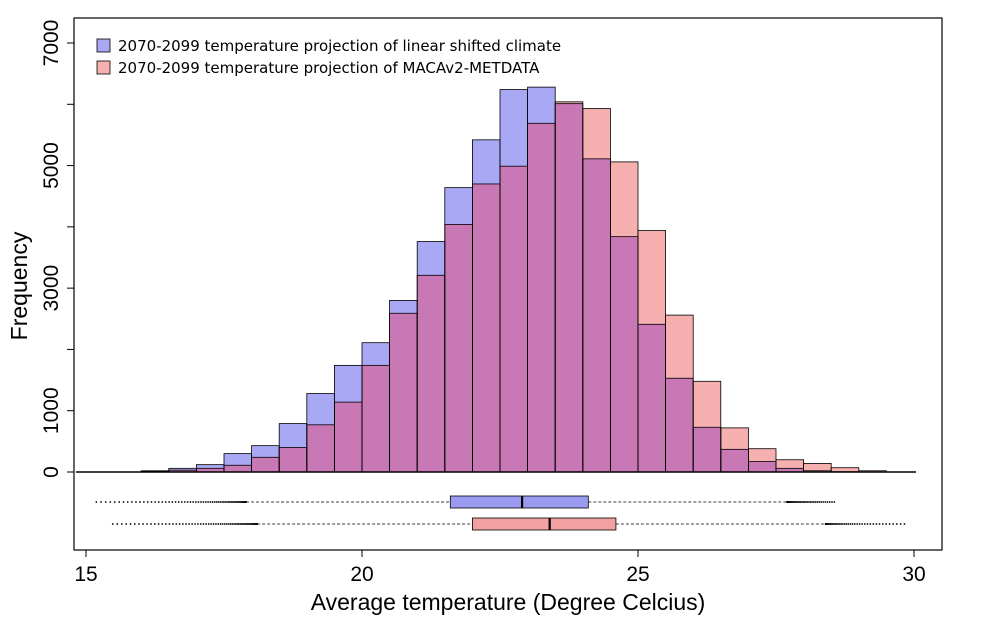 Image resolution: width=1000 pixels, height=618 pixels. I want to click on boxplot-layer, so click(500, 513).